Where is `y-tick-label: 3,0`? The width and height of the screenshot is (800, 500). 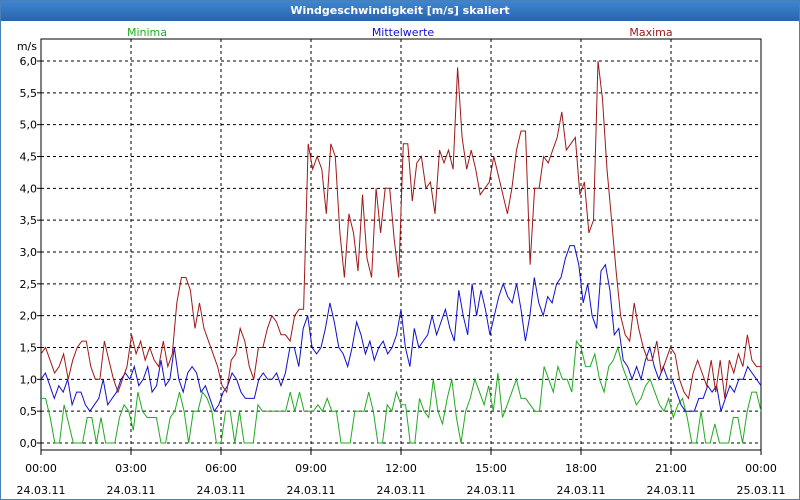 y-tick-label: 3,0 is located at coordinates (29, 252).